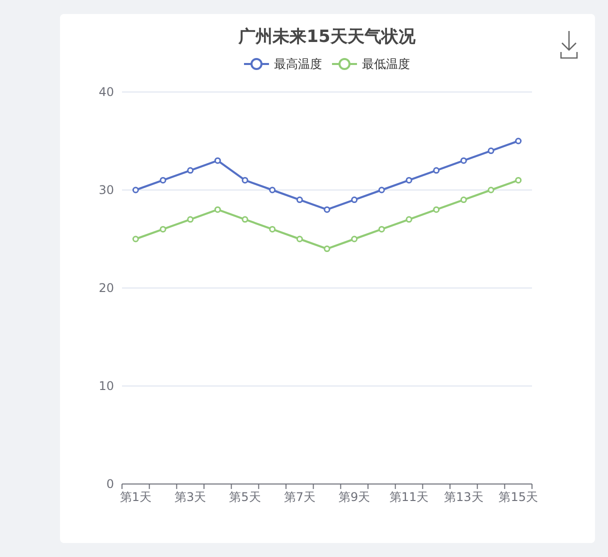  Describe the element at coordinates (106, 190) in the screenshot. I see `y-tick-label: 30` at that location.